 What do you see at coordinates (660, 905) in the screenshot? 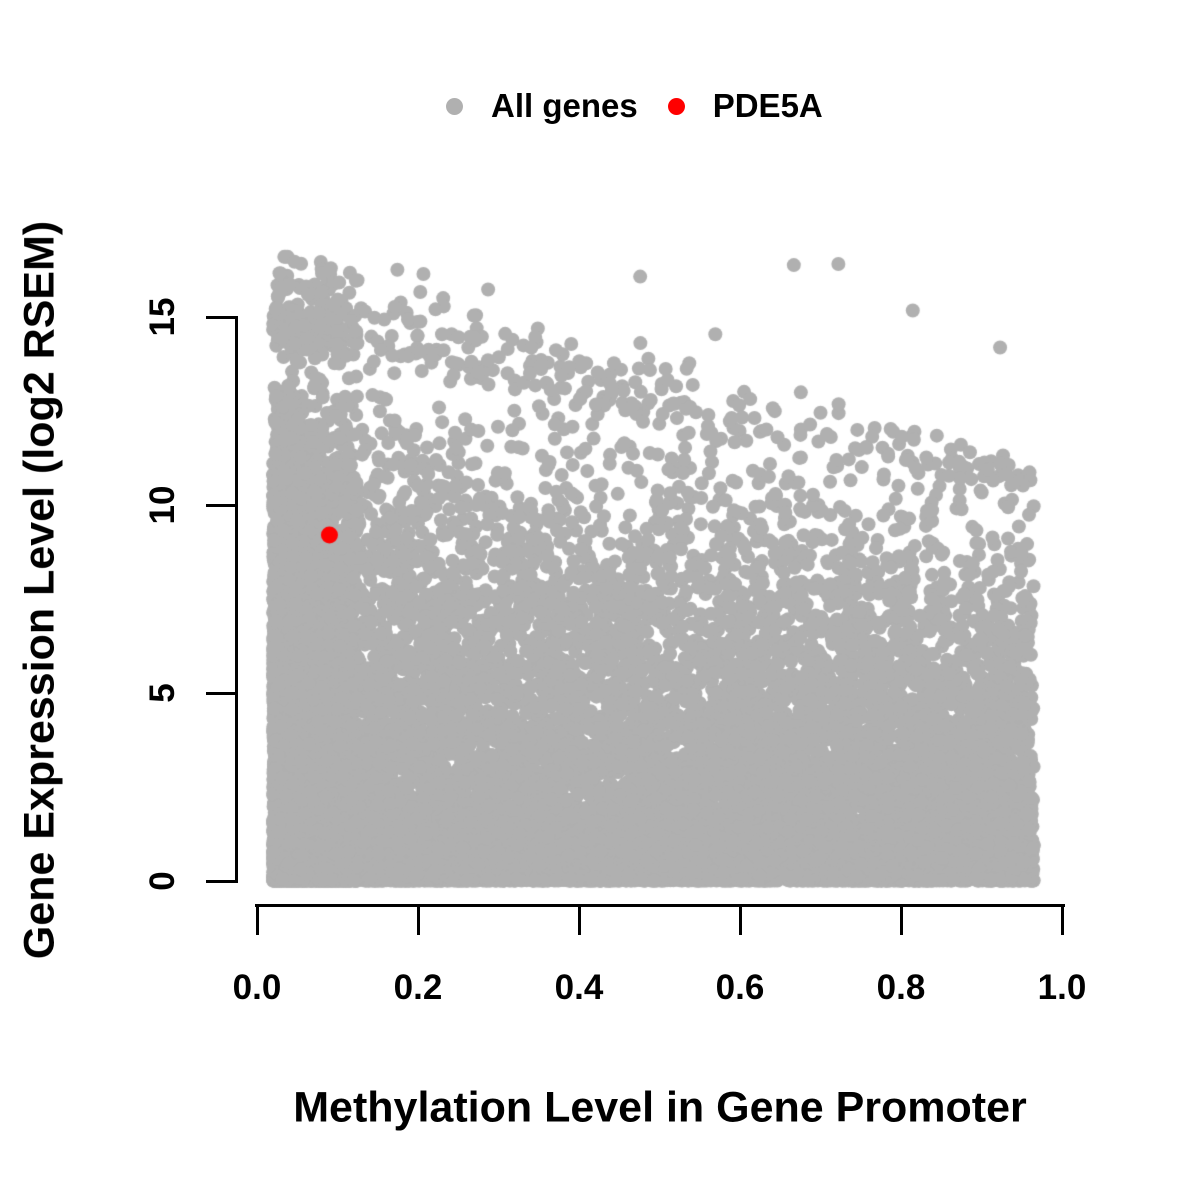
I see `x-axis-line` at bounding box center [660, 905].